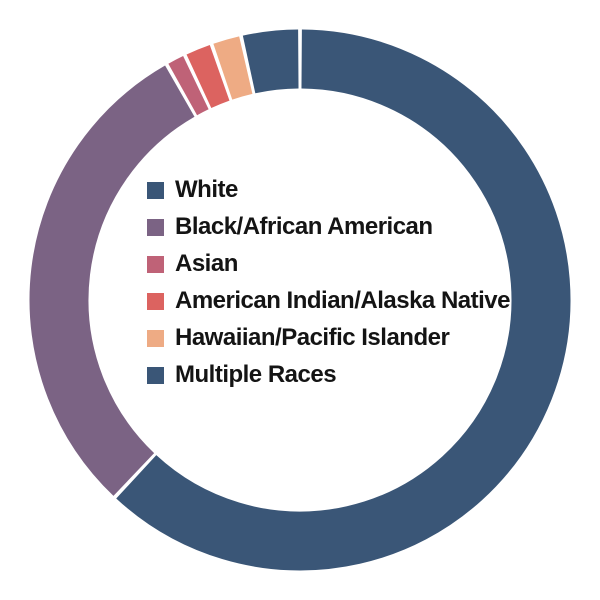 The height and width of the screenshot is (600, 600). Describe the element at coordinates (328, 190) in the screenshot. I see `legend-item: White` at that location.